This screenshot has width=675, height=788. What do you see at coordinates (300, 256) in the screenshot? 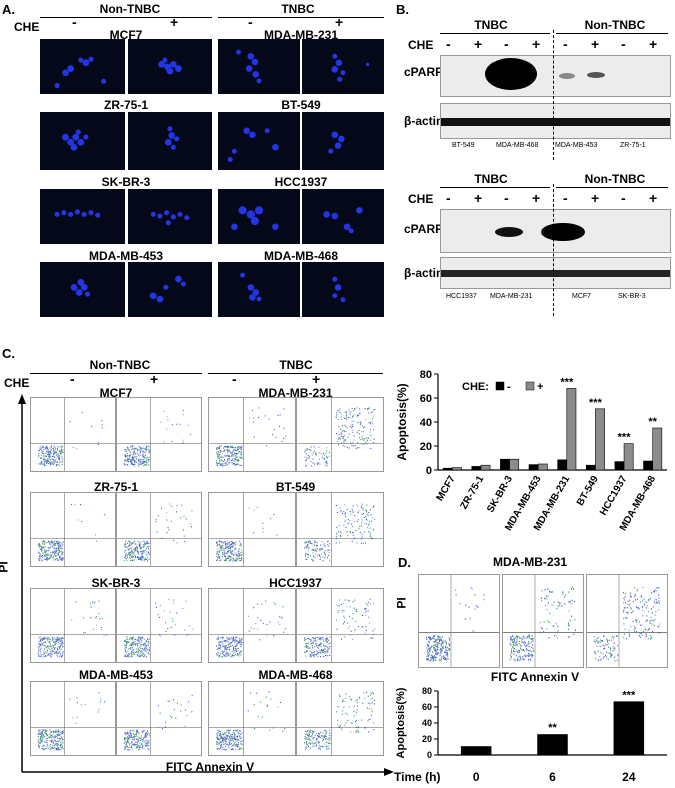
I see `panel-a-label-right-3: MDA-MB-468` at bounding box center [300, 256].